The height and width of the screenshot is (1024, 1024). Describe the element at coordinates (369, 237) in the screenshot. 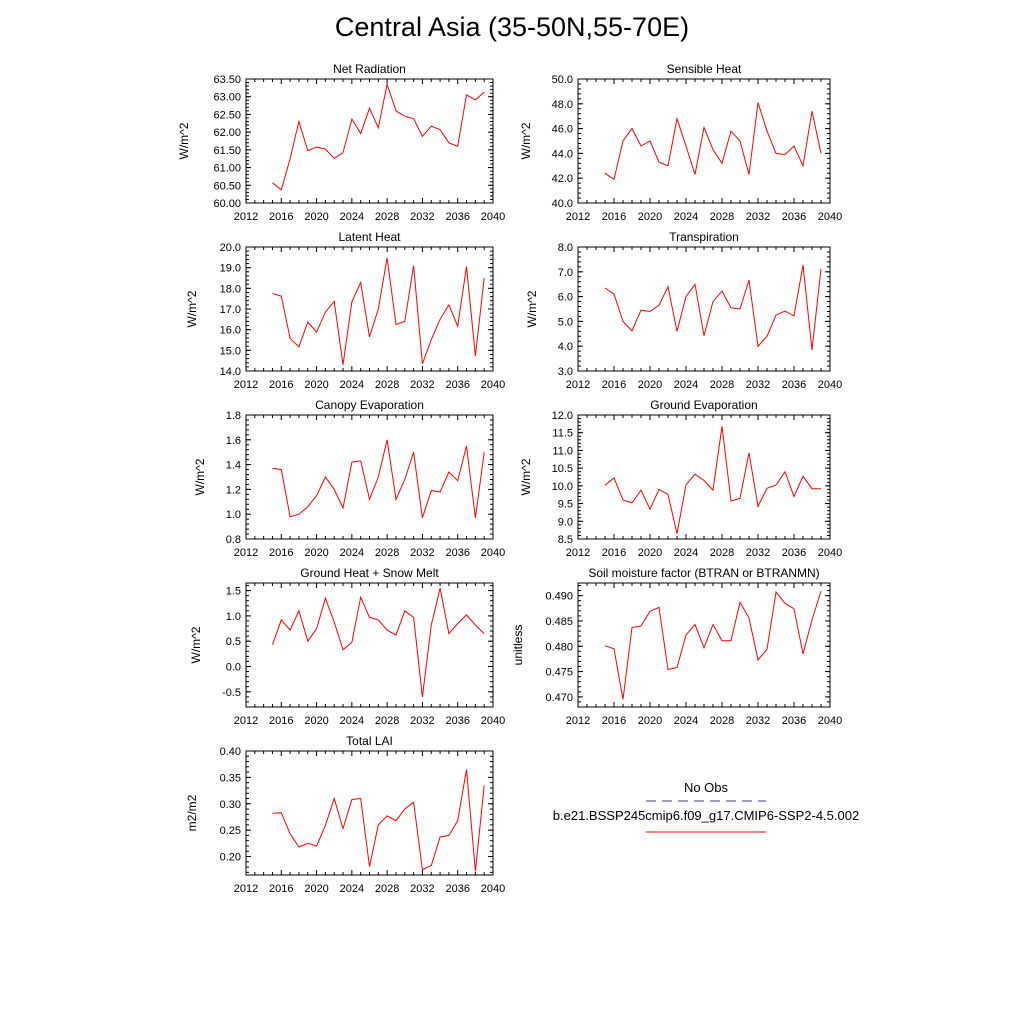

I see `panel3-title: Latent Heat` at that location.